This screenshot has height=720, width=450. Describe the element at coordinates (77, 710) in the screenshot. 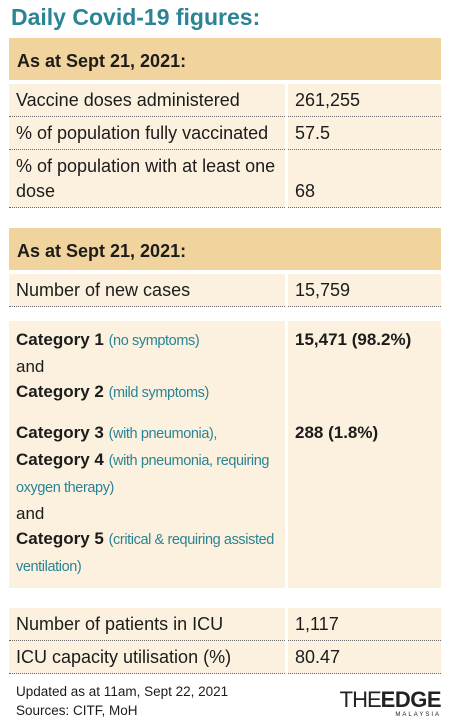

I see `sources: Sources: CITF, MoH` at that location.